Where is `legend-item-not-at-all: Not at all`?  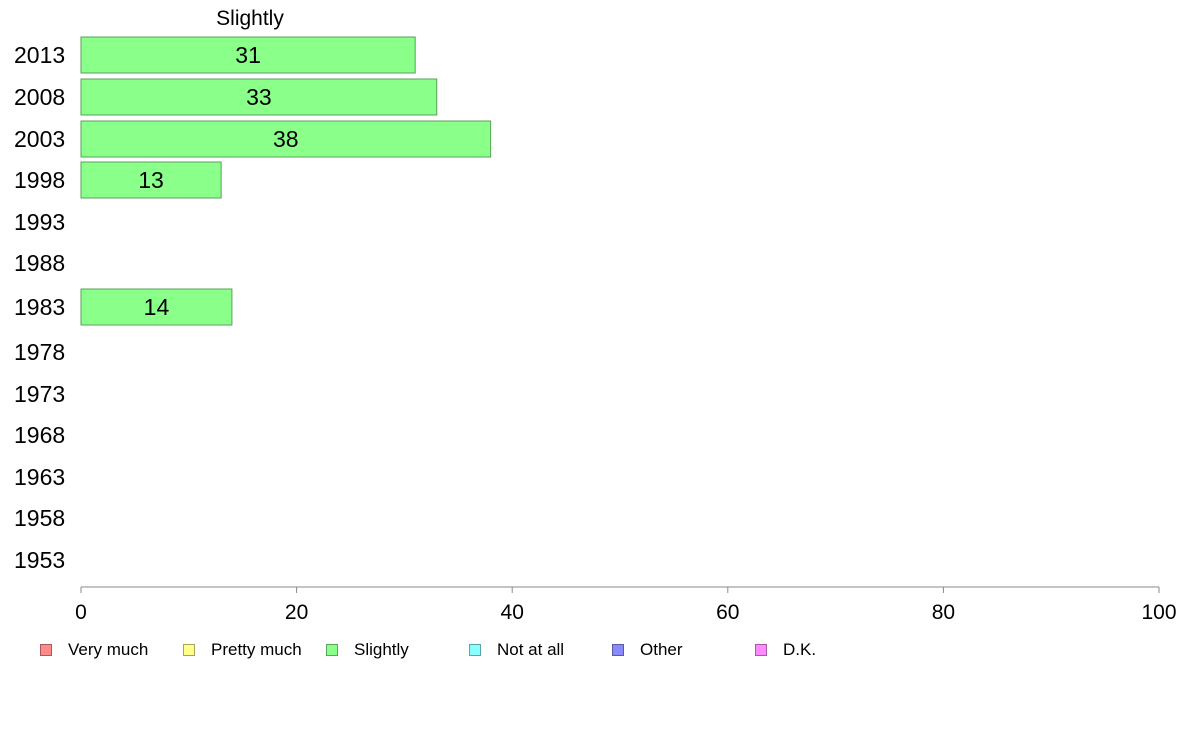 legend-item-not-at-all: Not at all is located at coordinates (516, 650).